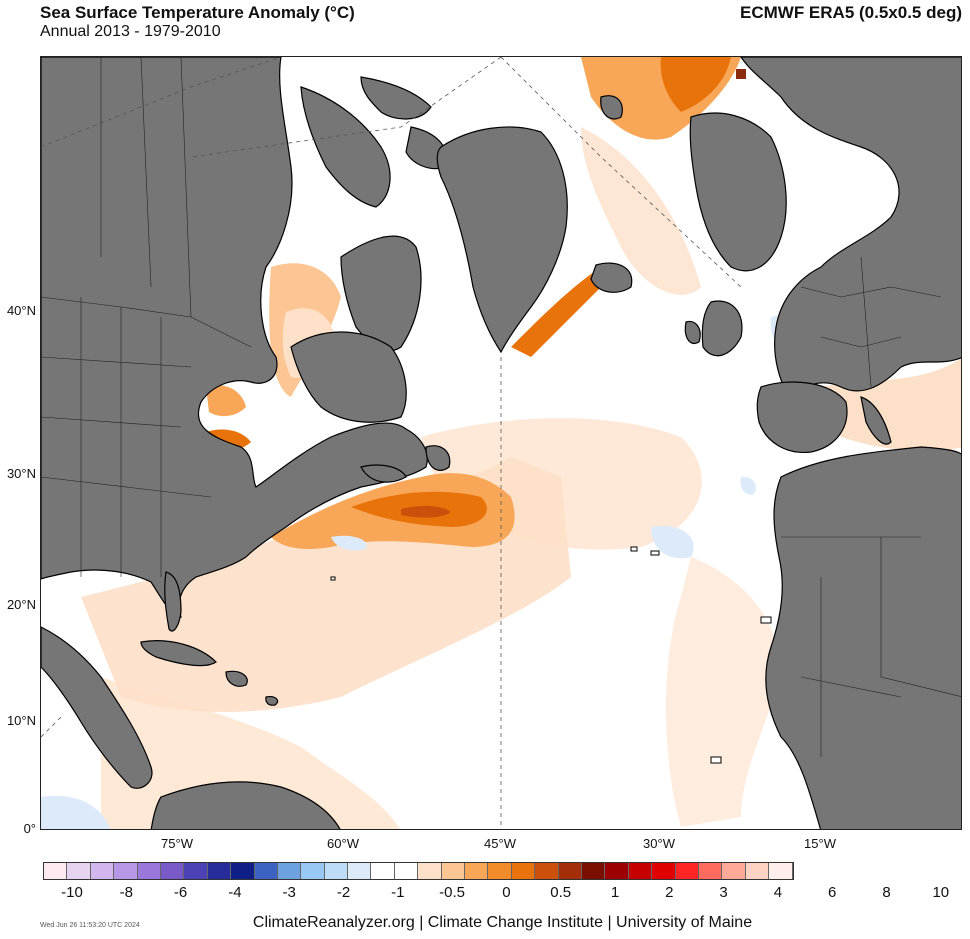 The image size is (970, 939). What do you see at coordinates (245, 805) in the screenshot?
I see `land-south-america` at bounding box center [245, 805].